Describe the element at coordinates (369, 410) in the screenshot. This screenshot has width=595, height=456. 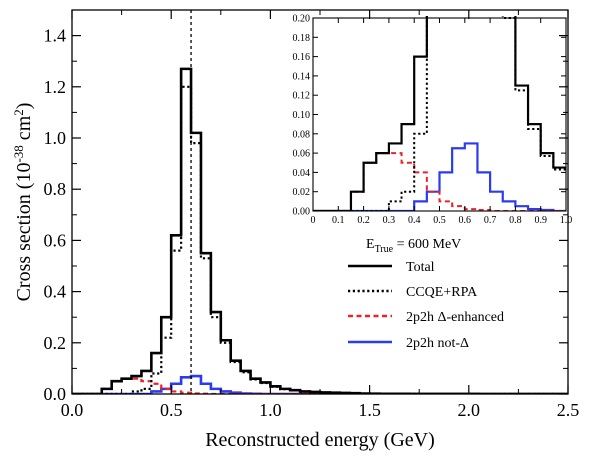
I see `x-tick-label: 1.5` at that location.